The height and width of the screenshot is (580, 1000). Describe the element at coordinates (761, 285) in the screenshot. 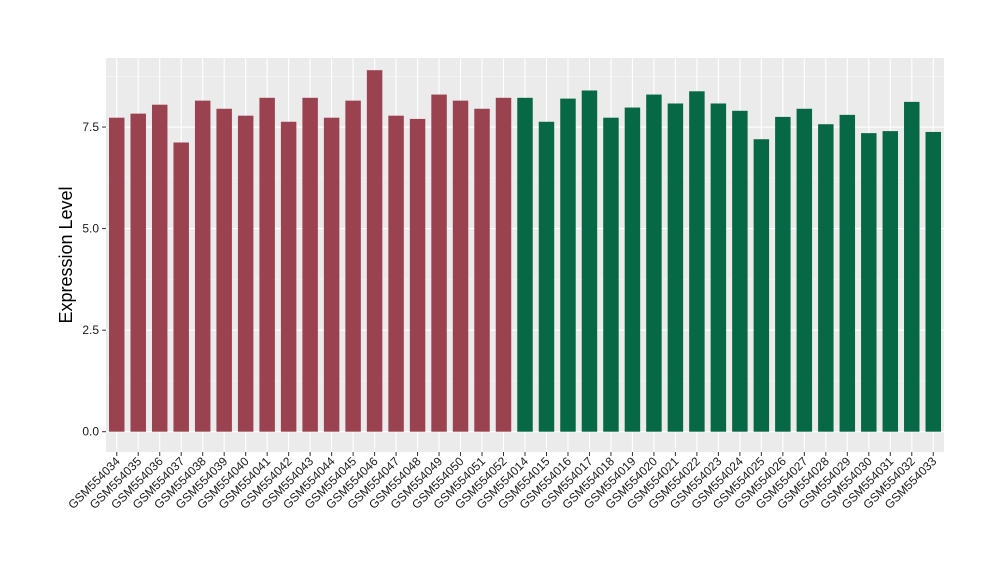

I see `bar-GSM554025` at that location.